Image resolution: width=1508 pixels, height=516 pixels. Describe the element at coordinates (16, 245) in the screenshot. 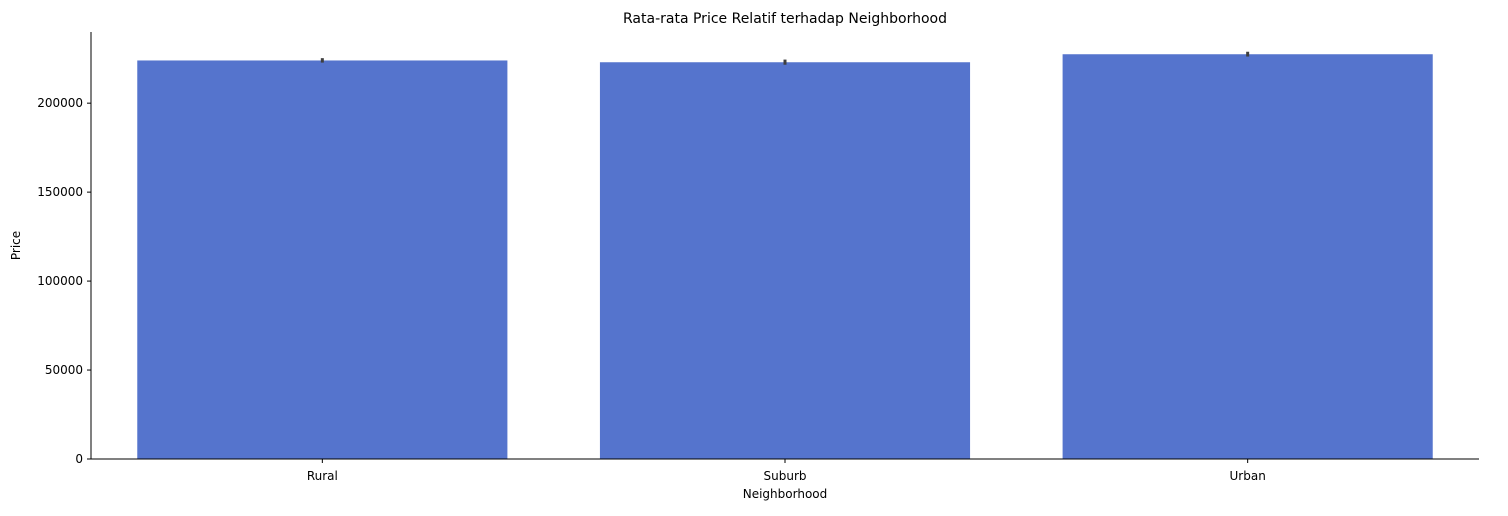

I see `y-axis-label: Price` at that location.